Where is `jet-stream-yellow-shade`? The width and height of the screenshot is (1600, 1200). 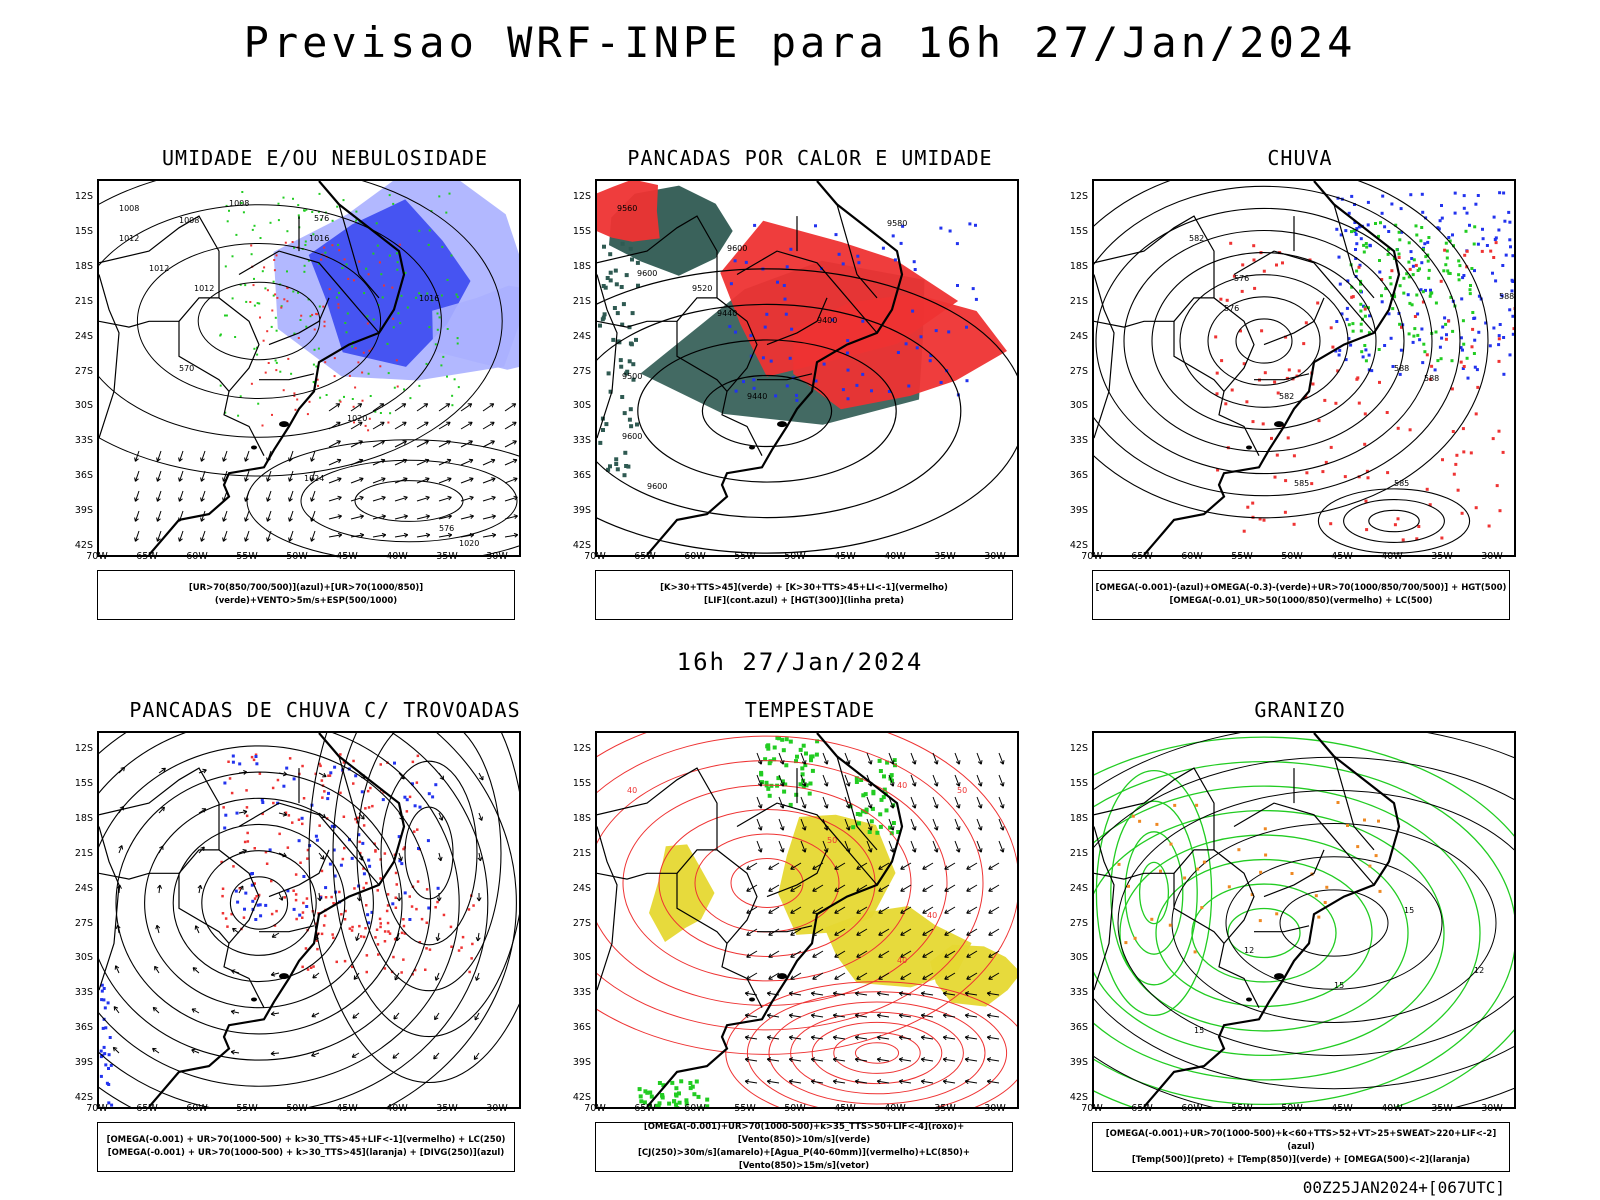
jet-stream-yellow-shade is located at coordinates (837, 874).